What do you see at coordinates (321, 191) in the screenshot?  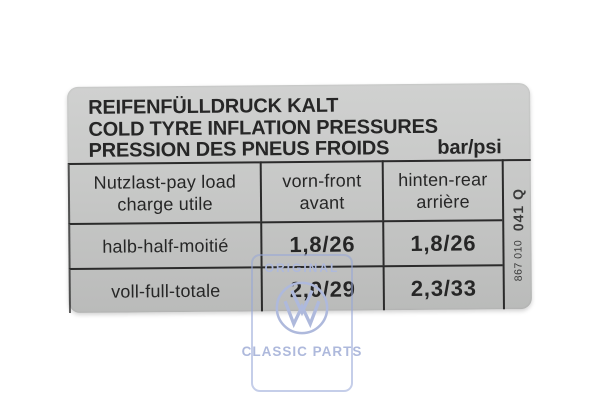 I see `col-header-front: vorn-front avant` at bounding box center [321, 191].